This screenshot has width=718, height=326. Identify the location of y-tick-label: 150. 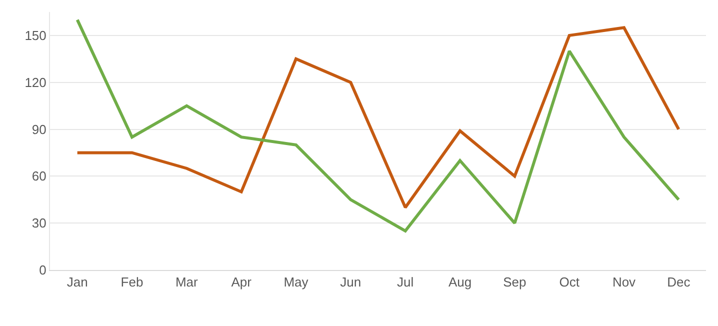
(35, 35).